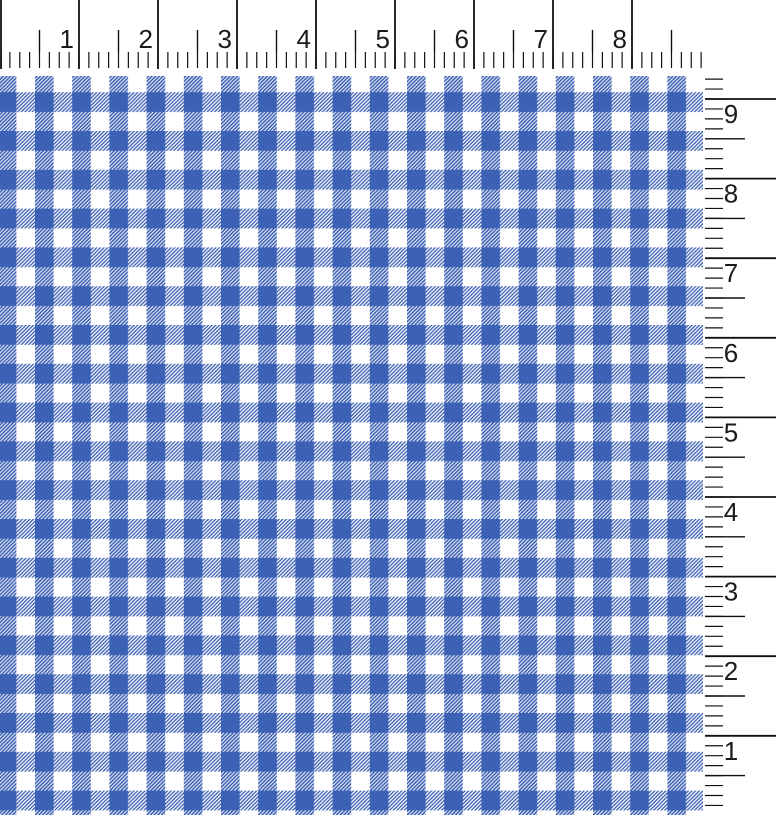 The image size is (776, 815). I want to click on ruler-number: 9, so click(731, 114).